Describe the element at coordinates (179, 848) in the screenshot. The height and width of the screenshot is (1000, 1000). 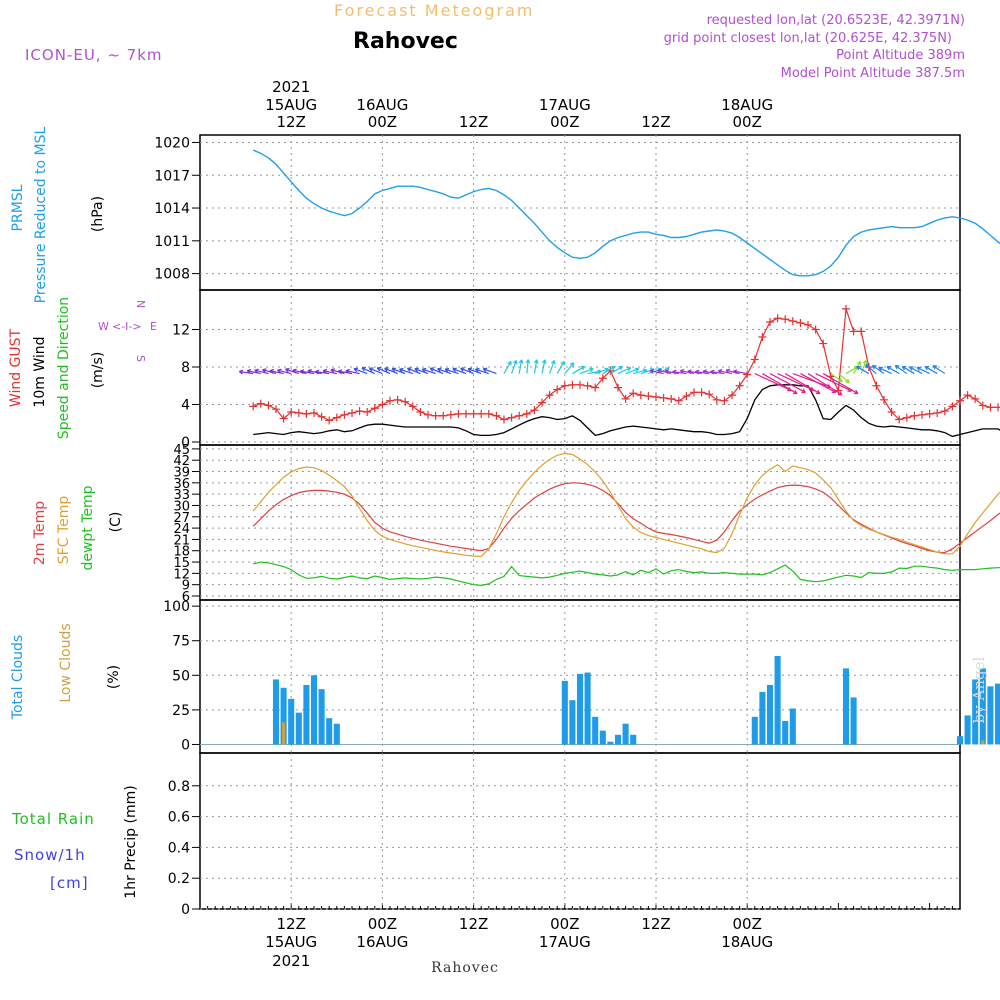
I see `precip-ytick-label: 0.4` at that location.